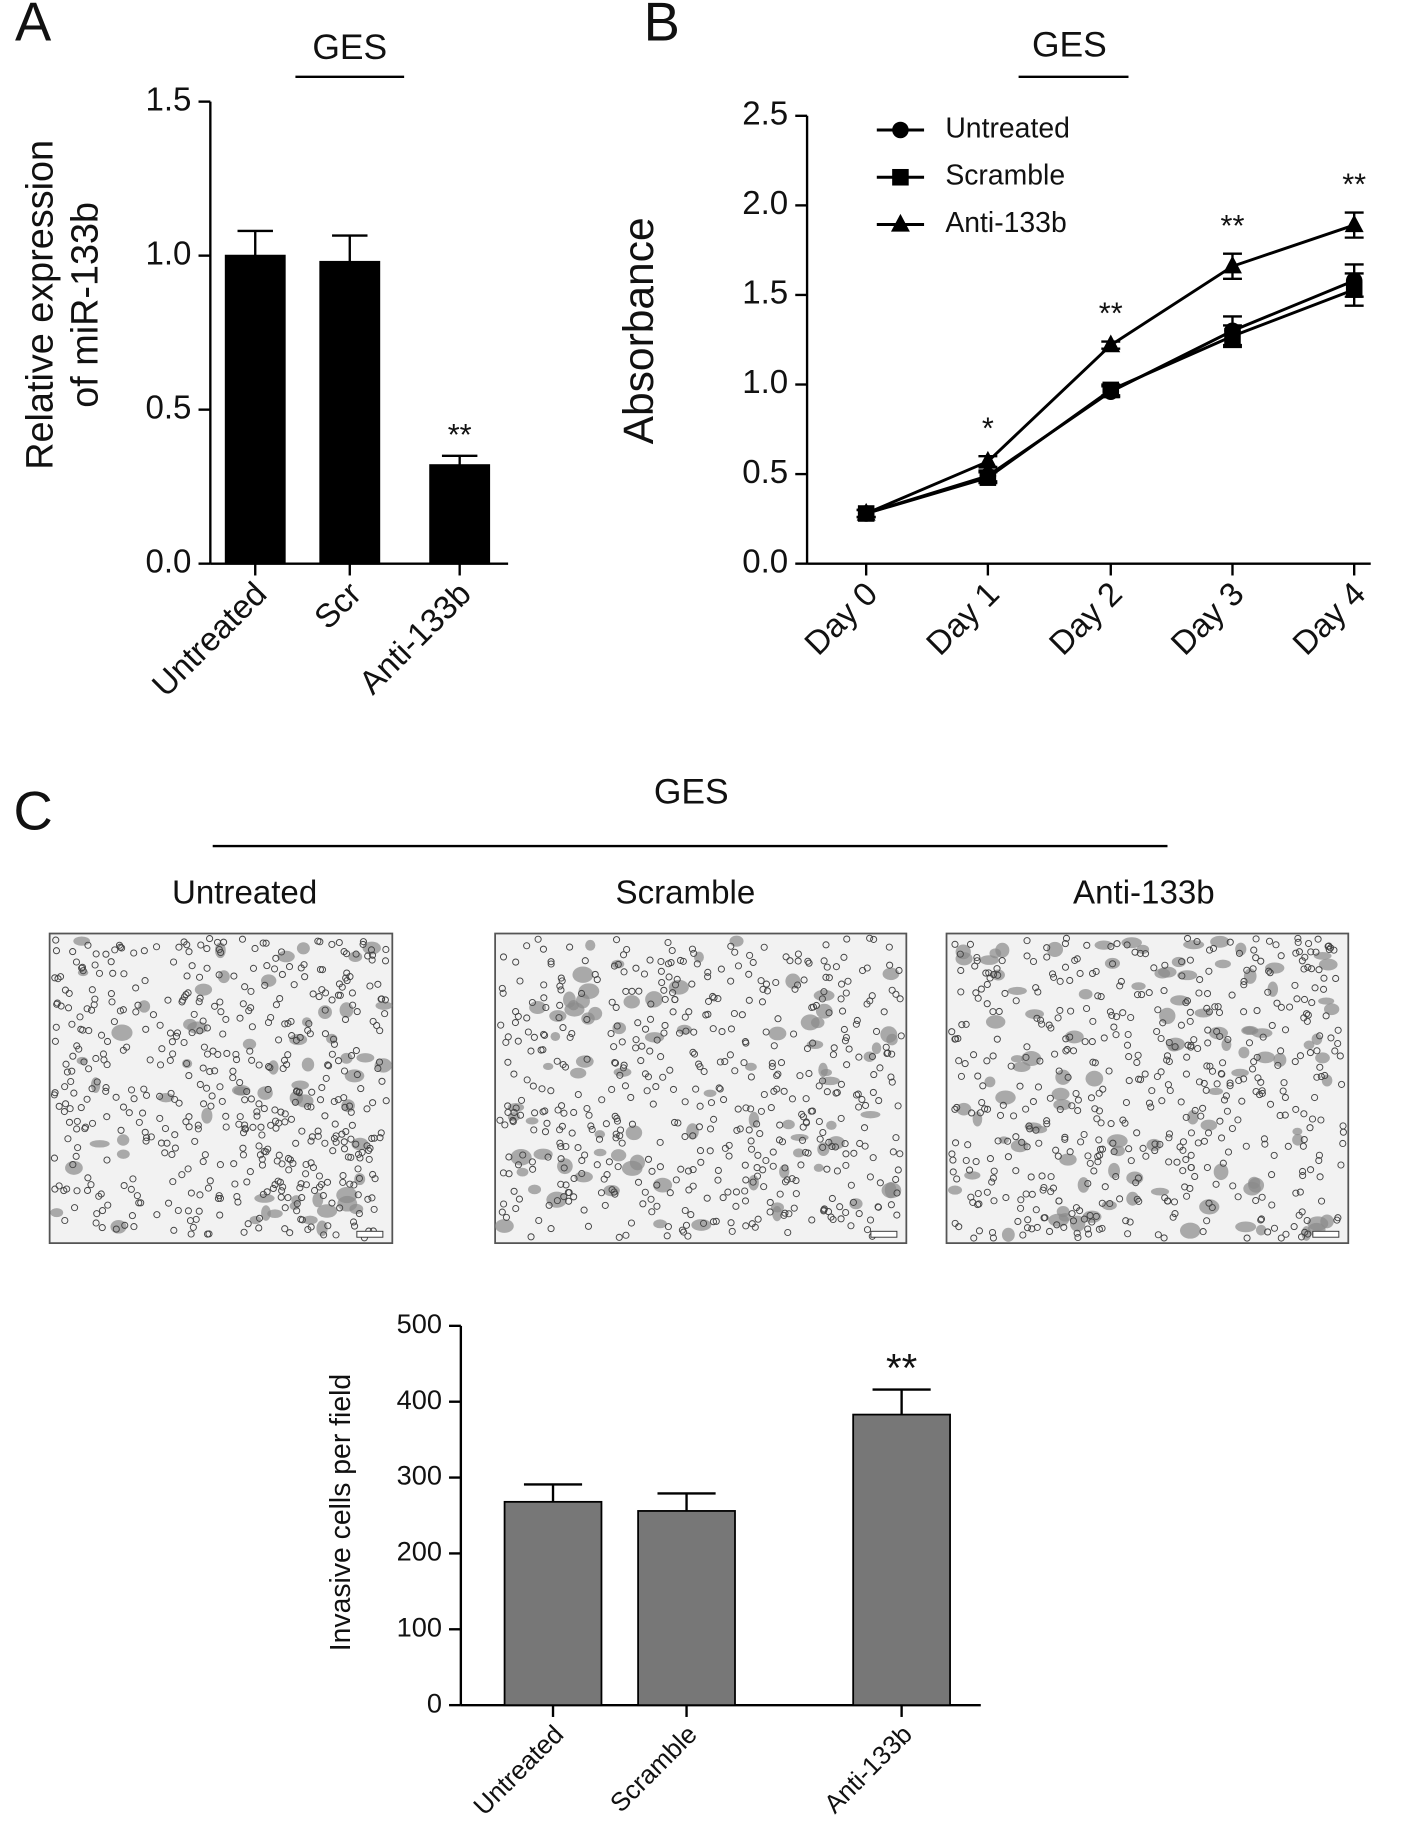  I want to click on y-tick-label: 2.5, so click(765, 114).